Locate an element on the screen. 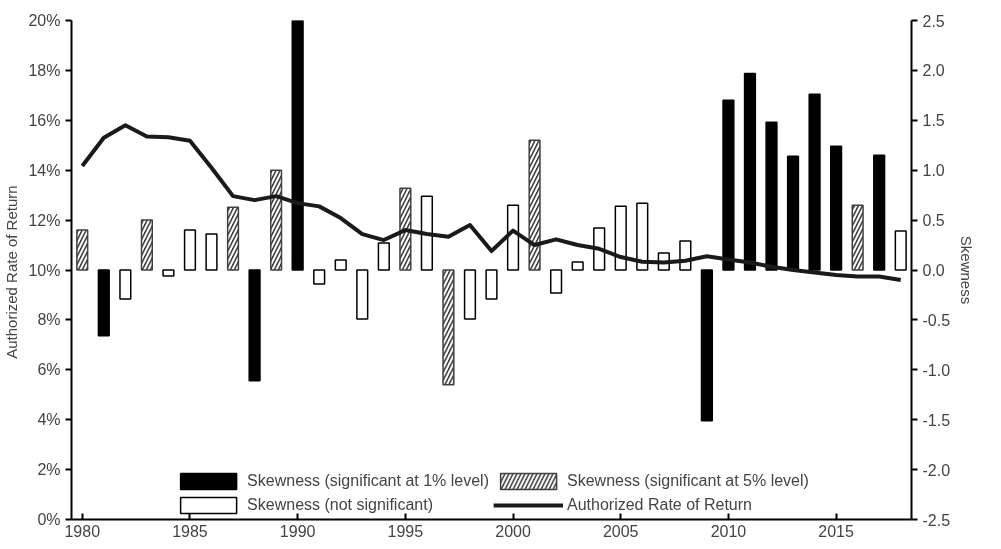  y2-tick-label: 0.0 is located at coordinates (933, 270).